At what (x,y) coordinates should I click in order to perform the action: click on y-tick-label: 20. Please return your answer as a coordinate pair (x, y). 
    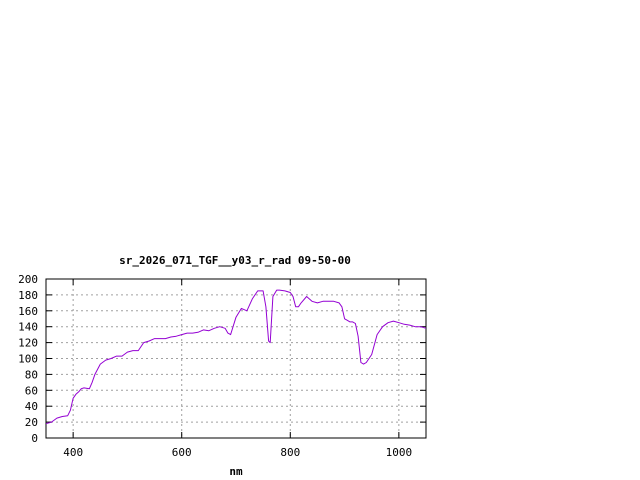
    Looking at the image, I should click on (31, 422).